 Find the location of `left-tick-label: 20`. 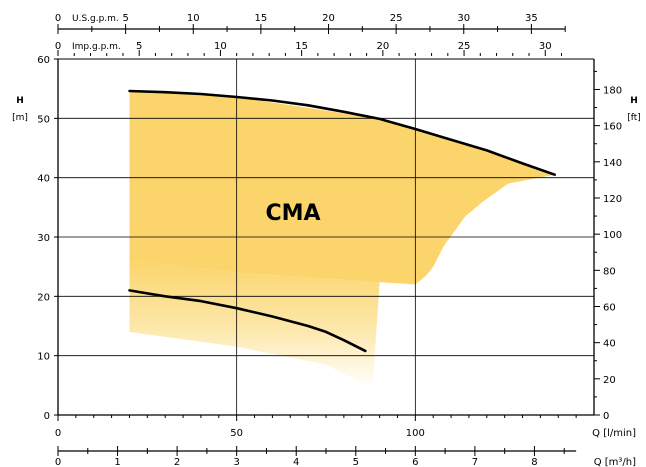

left-tick-label: 20 is located at coordinates (43, 297).